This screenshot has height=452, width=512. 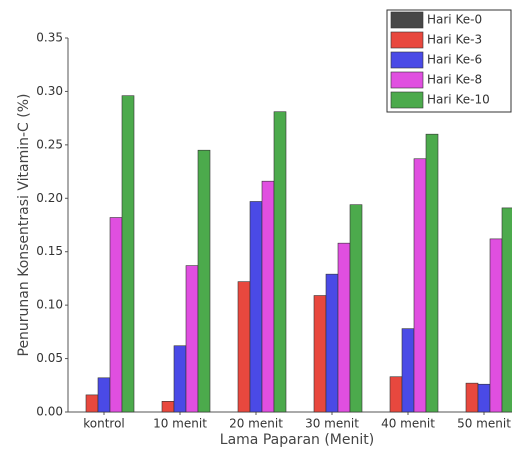 I want to click on y-tick-label: 0.25, so click(x=49, y=144).